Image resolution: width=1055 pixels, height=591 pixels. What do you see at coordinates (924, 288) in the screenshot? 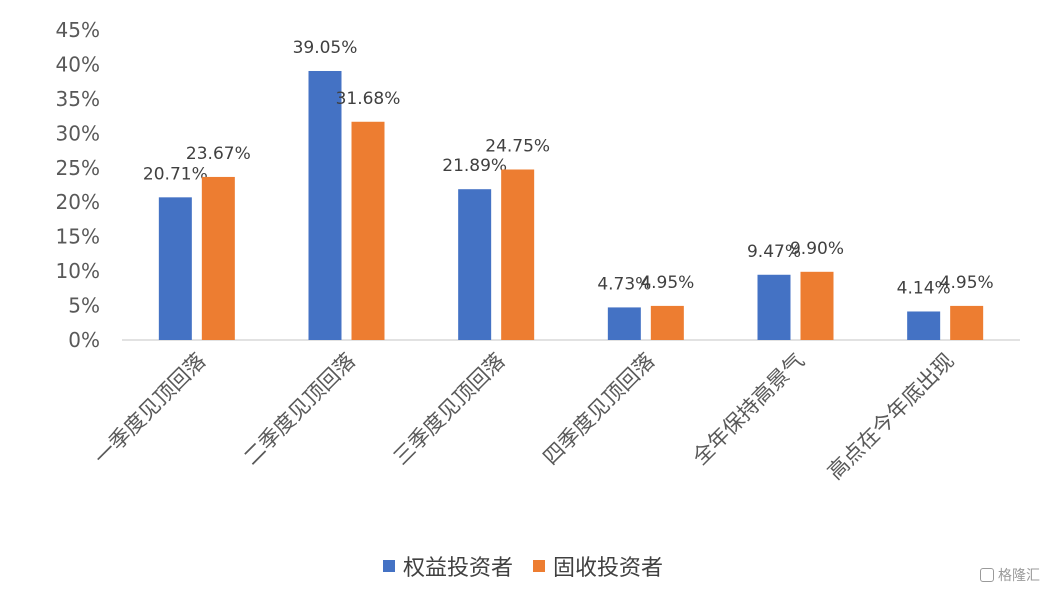
I see `data-label-equity: 4.14%` at bounding box center [924, 288].